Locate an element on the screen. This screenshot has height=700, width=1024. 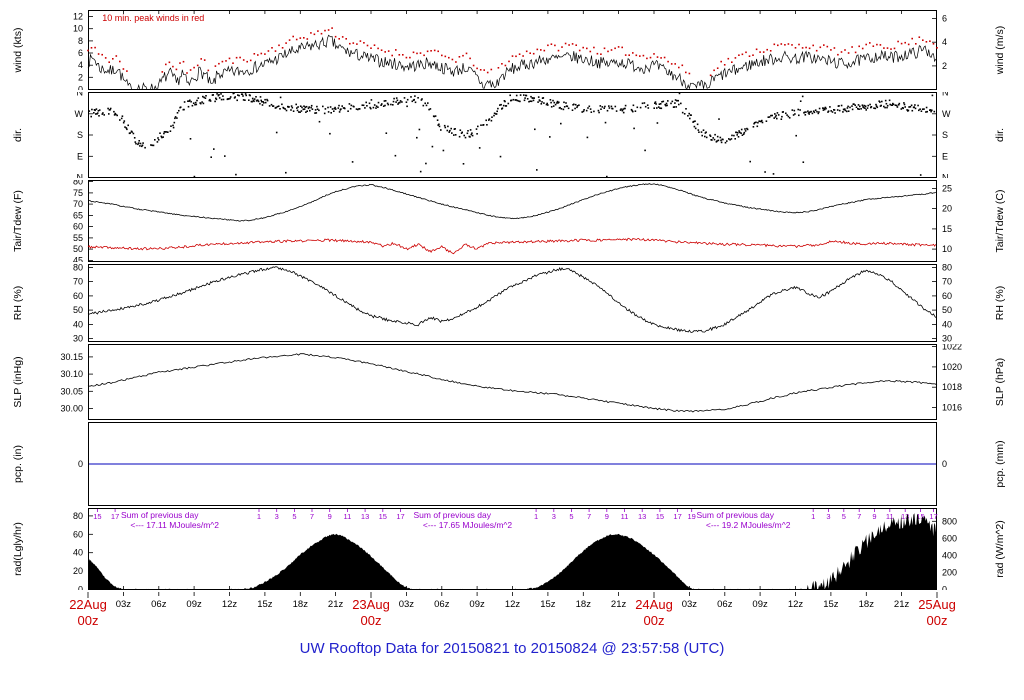
panel-rh-chart: 30 40 50 60 70 80 30 40 50 60 70 80 RH (%) RH (%) is located at coordinates (509, 303).